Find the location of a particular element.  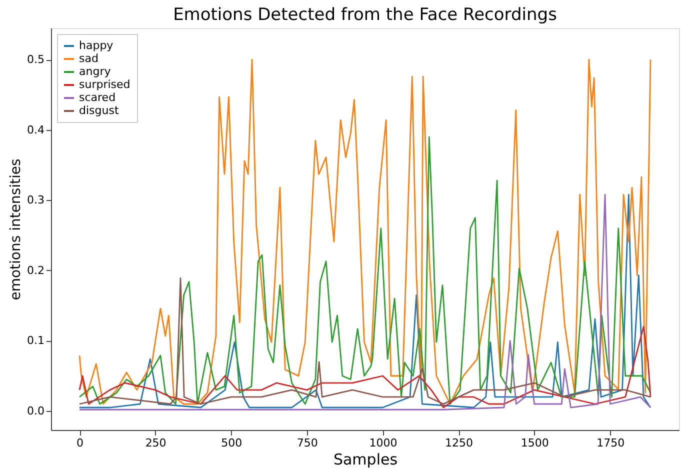

legend-label: surprised is located at coordinates (104, 84).